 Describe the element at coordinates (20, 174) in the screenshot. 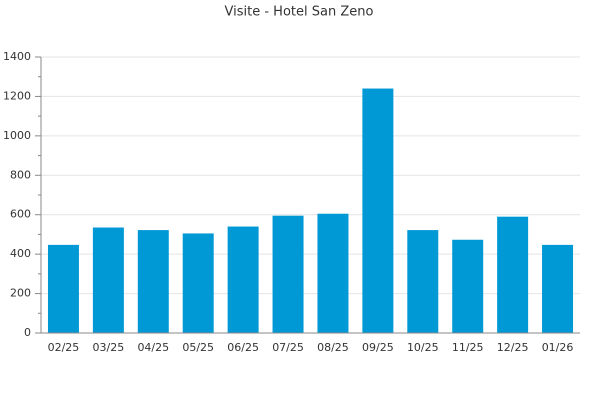

I see `y-tick-label: 800` at that location.